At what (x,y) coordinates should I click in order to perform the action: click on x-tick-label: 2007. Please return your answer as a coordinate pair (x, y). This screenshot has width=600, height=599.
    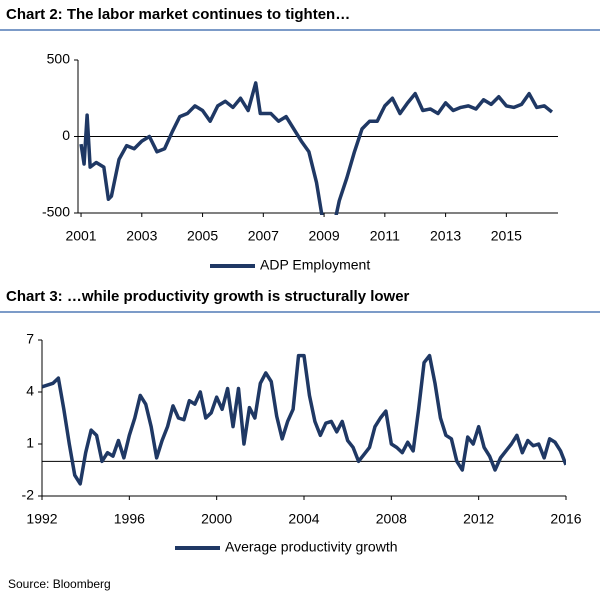
    Looking at the image, I should click on (263, 236).